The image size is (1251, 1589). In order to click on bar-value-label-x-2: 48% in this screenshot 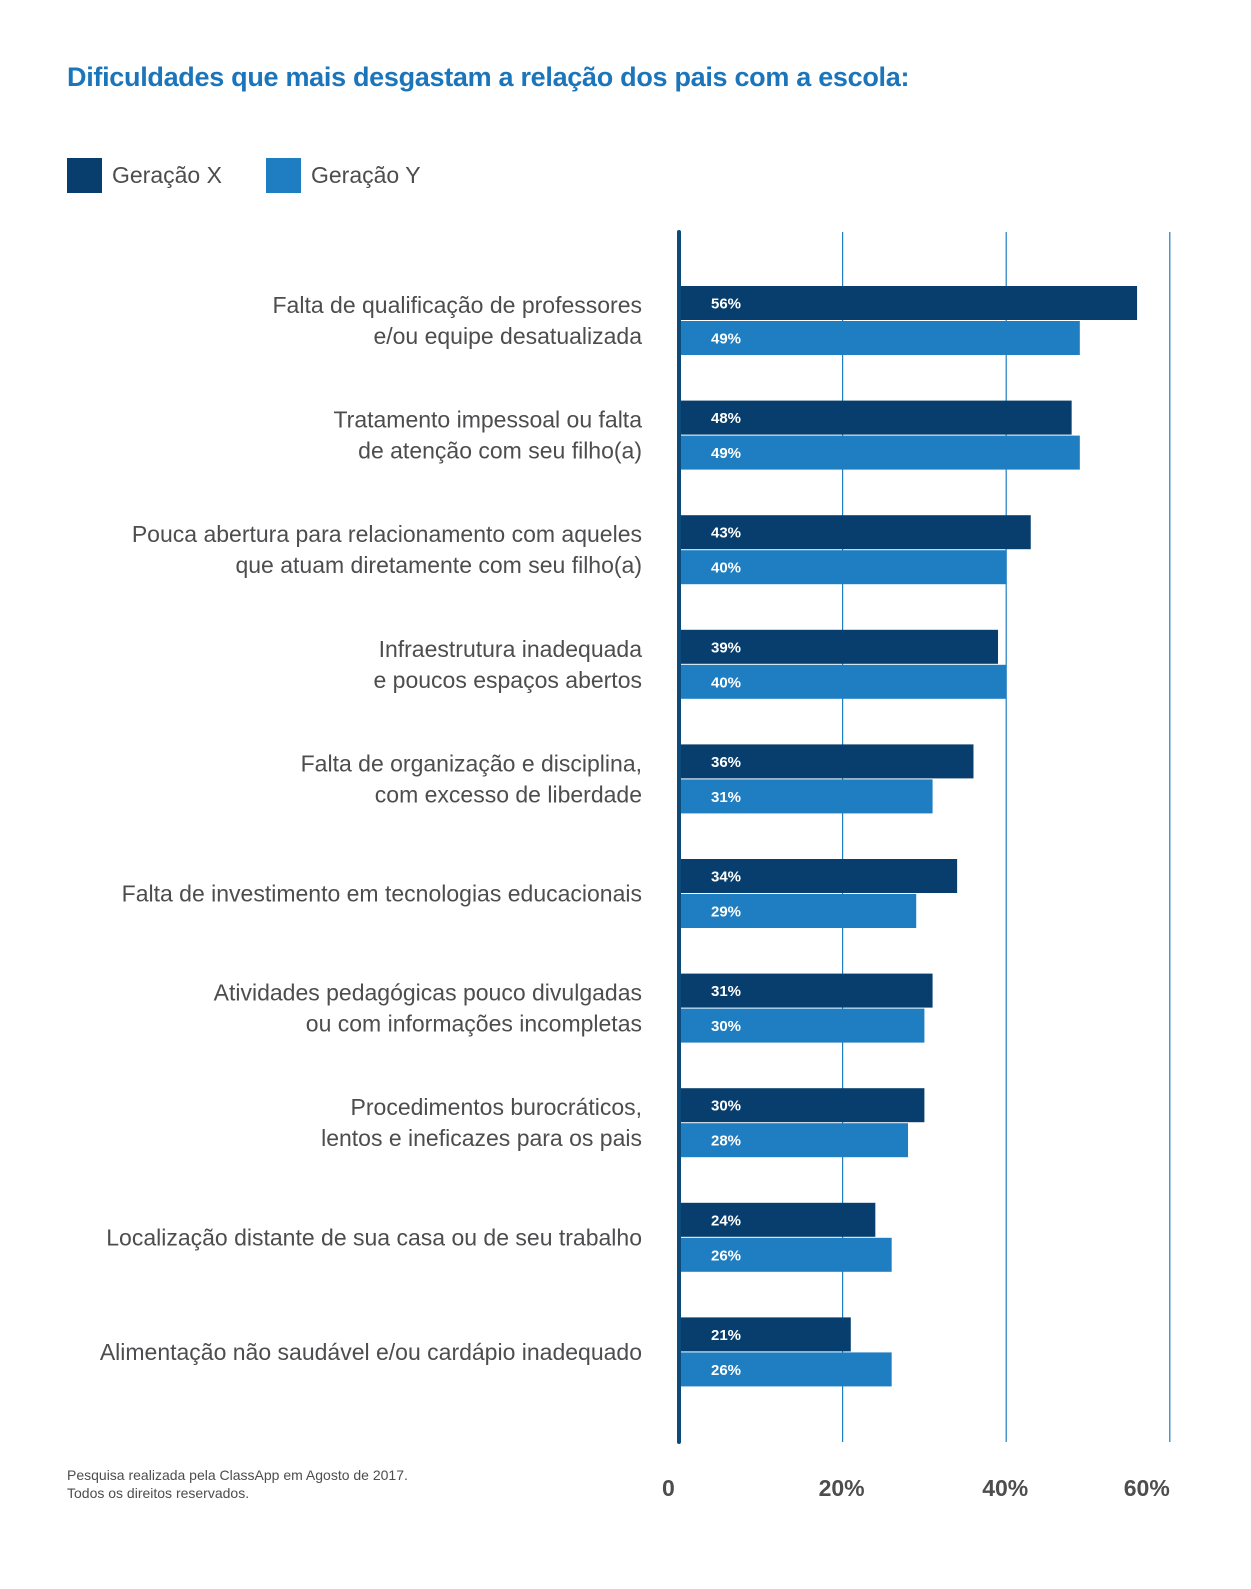, I will do `click(726, 418)`.